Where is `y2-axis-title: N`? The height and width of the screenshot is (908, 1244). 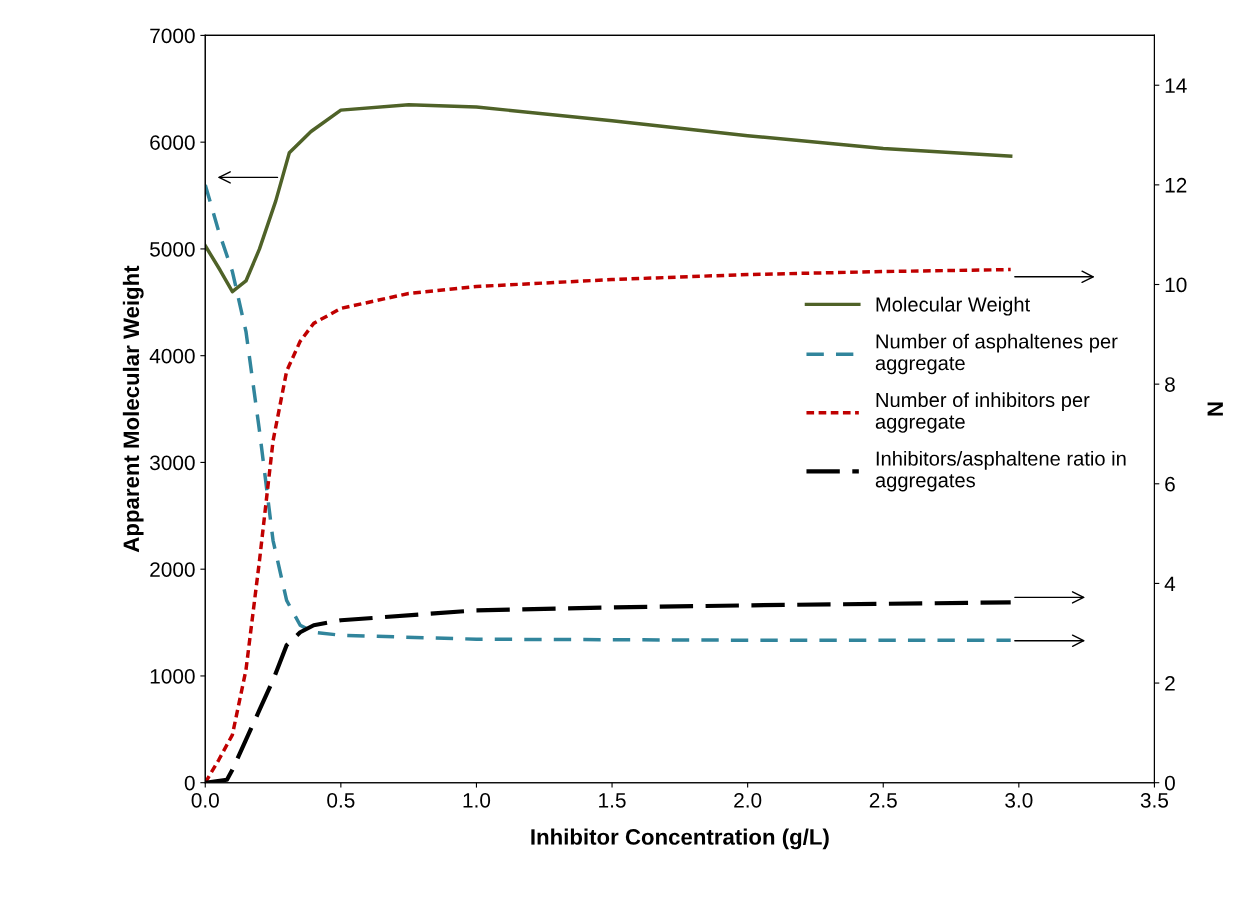
y2-axis-title: N is located at coordinates (1215, 409).